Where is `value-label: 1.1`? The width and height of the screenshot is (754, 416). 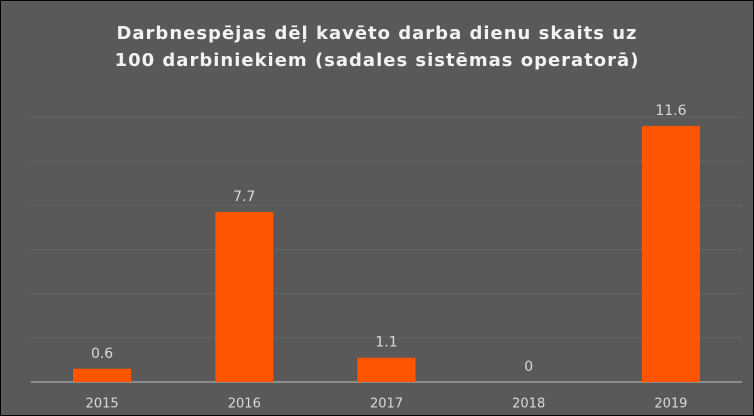 value-label: 1.1 is located at coordinates (386, 343).